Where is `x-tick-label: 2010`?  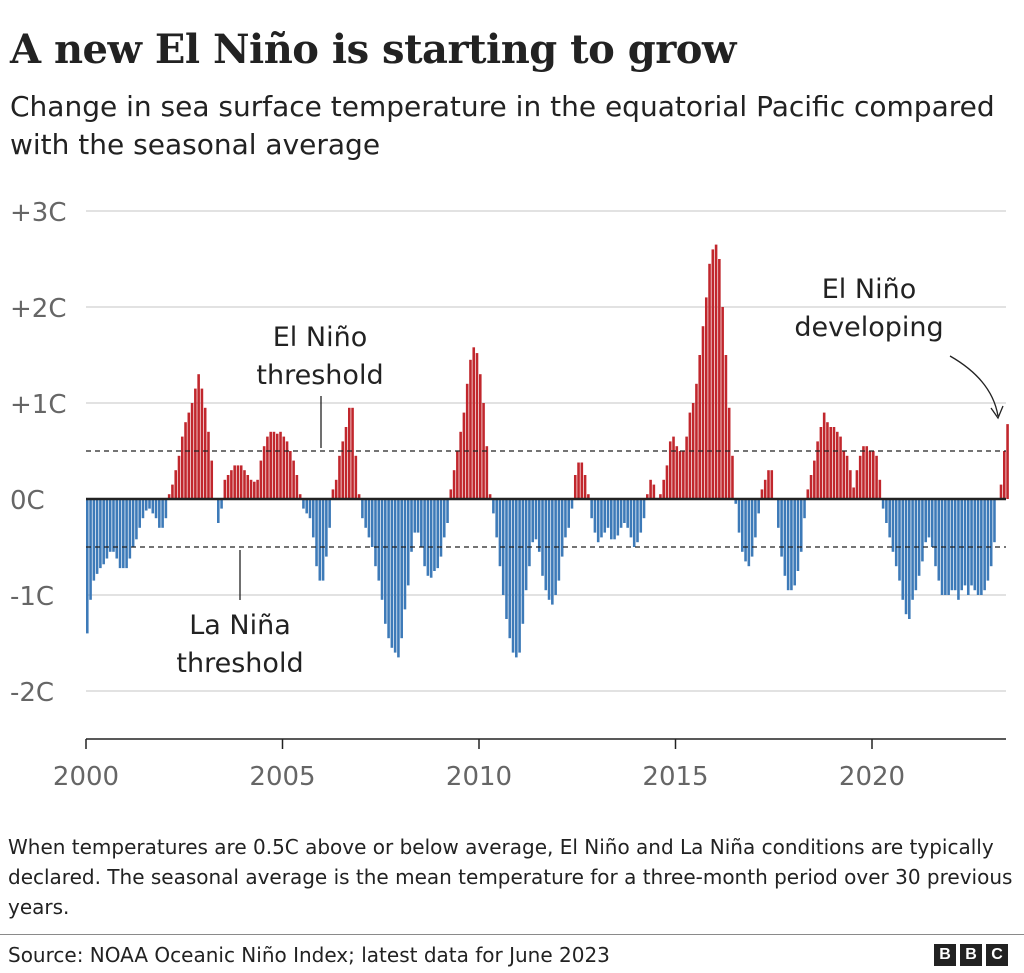 x-tick-label: 2010 is located at coordinates (479, 777).